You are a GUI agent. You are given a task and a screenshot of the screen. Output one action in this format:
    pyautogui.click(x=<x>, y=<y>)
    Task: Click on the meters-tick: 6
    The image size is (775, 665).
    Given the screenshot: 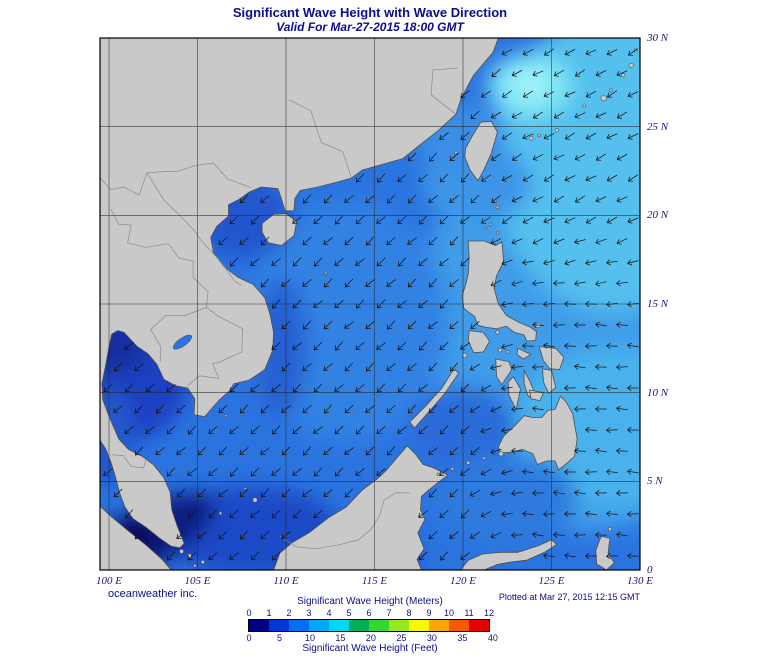 What is the action you would take?
    pyautogui.click(x=369, y=613)
    